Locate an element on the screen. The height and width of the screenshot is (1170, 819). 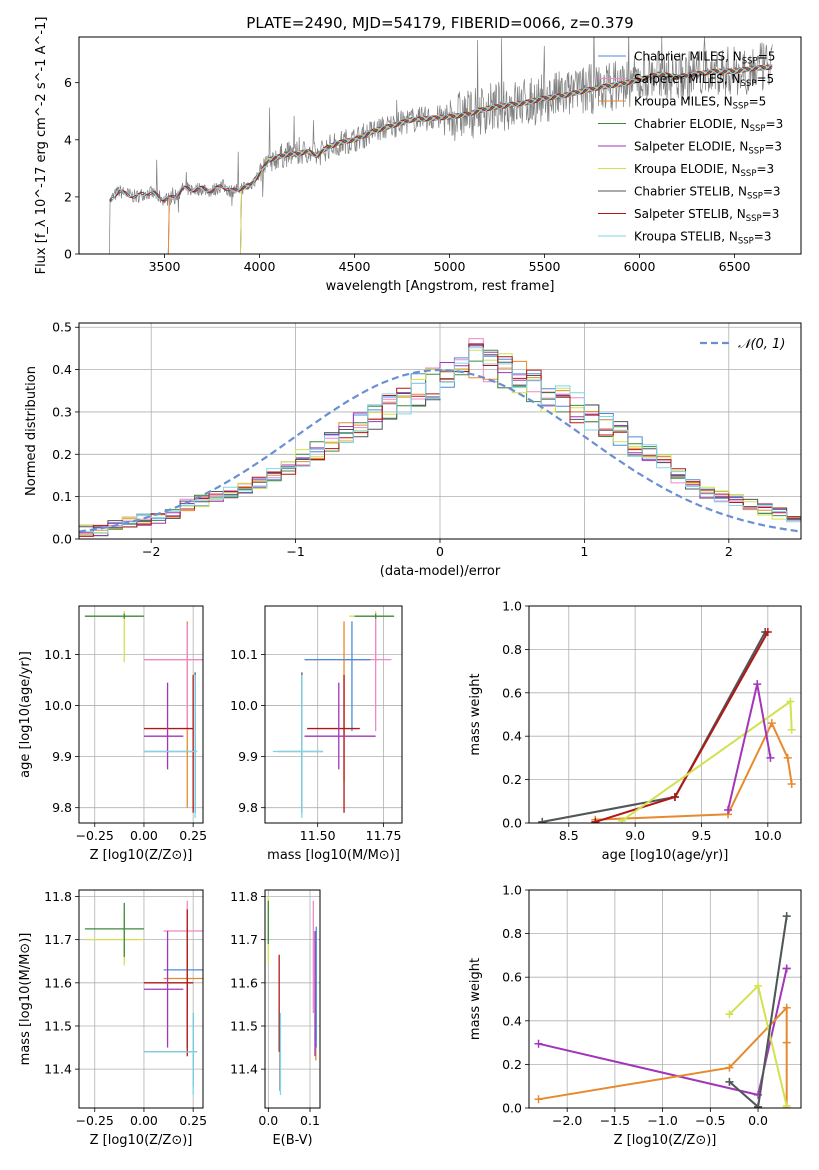
x-tick-label: −1.5 is located at coordinates (615, 1120).